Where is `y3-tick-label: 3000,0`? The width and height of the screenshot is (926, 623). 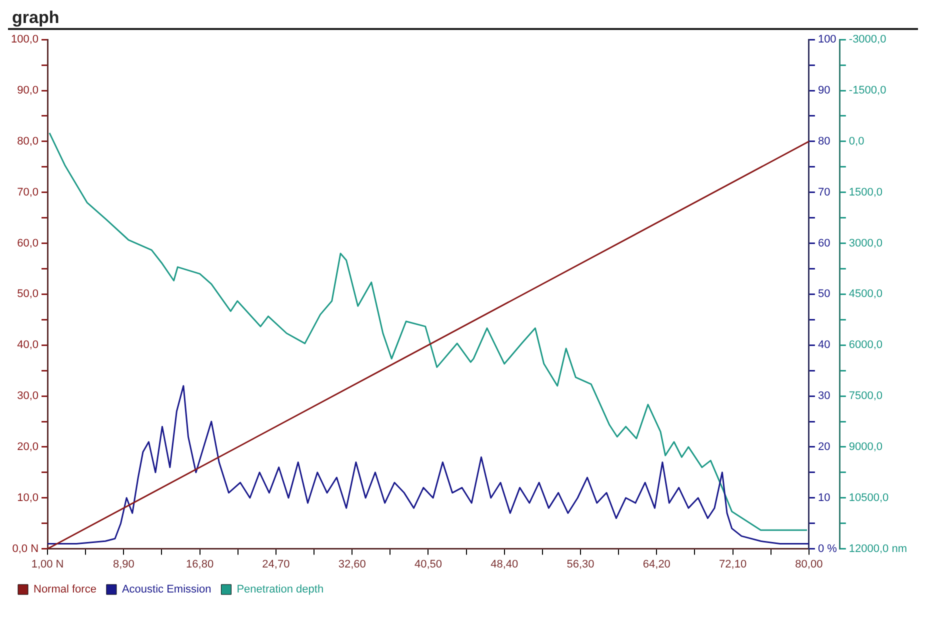 y3-tick-label: 3000,0 is located at coordinates (865, 243).